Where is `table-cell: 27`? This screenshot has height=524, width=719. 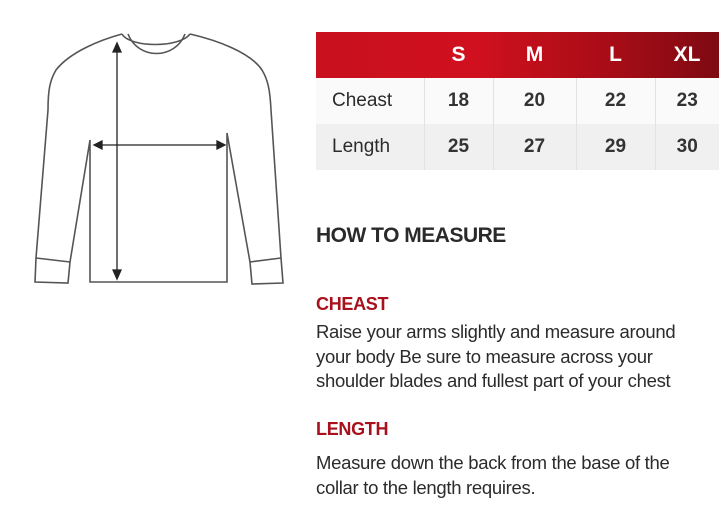
table-cell: 27 is located at coordinates (534, 147).